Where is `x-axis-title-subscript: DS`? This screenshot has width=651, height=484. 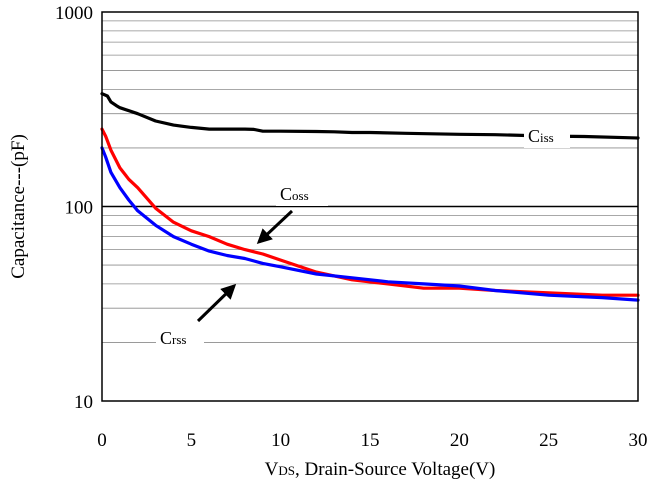
x-axis-title-subscript: DS is located at coordinates (286, 470).